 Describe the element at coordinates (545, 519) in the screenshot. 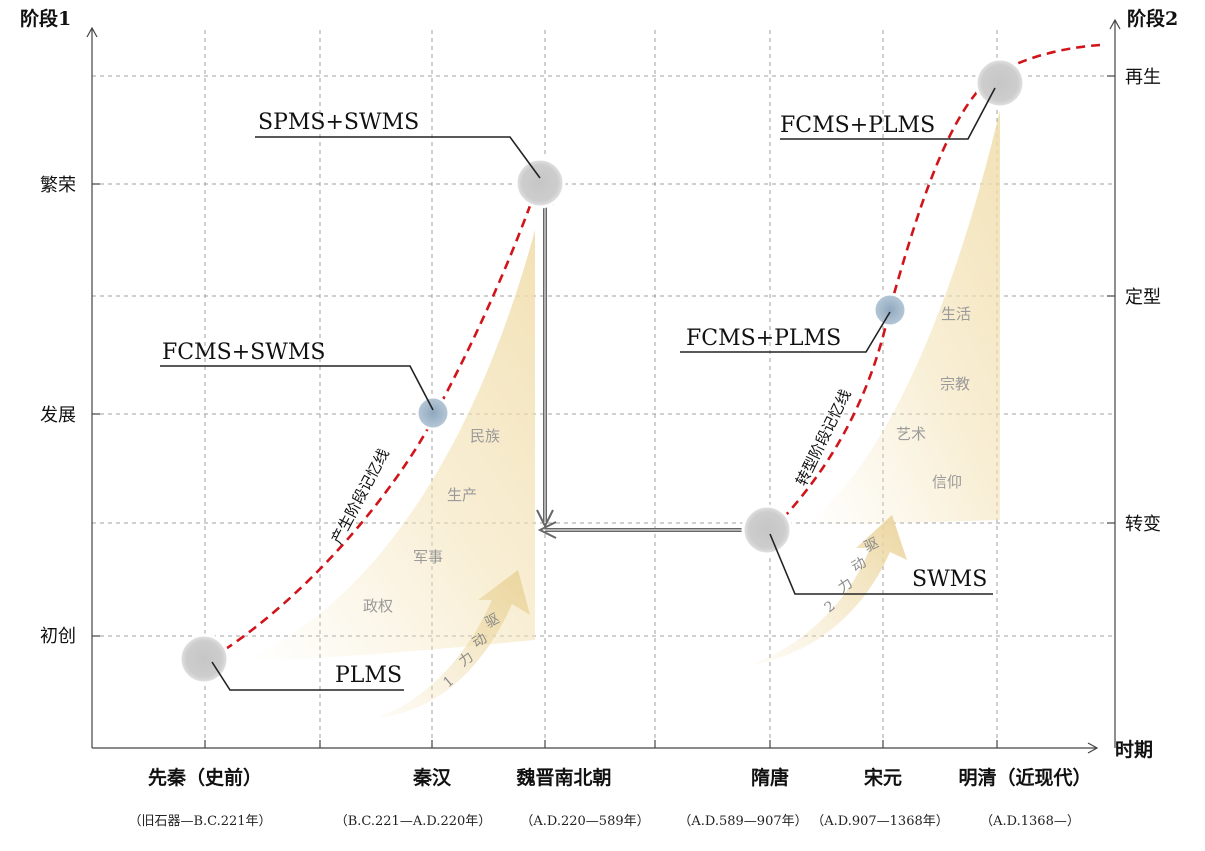

I see `arrowhead-down` at that location.